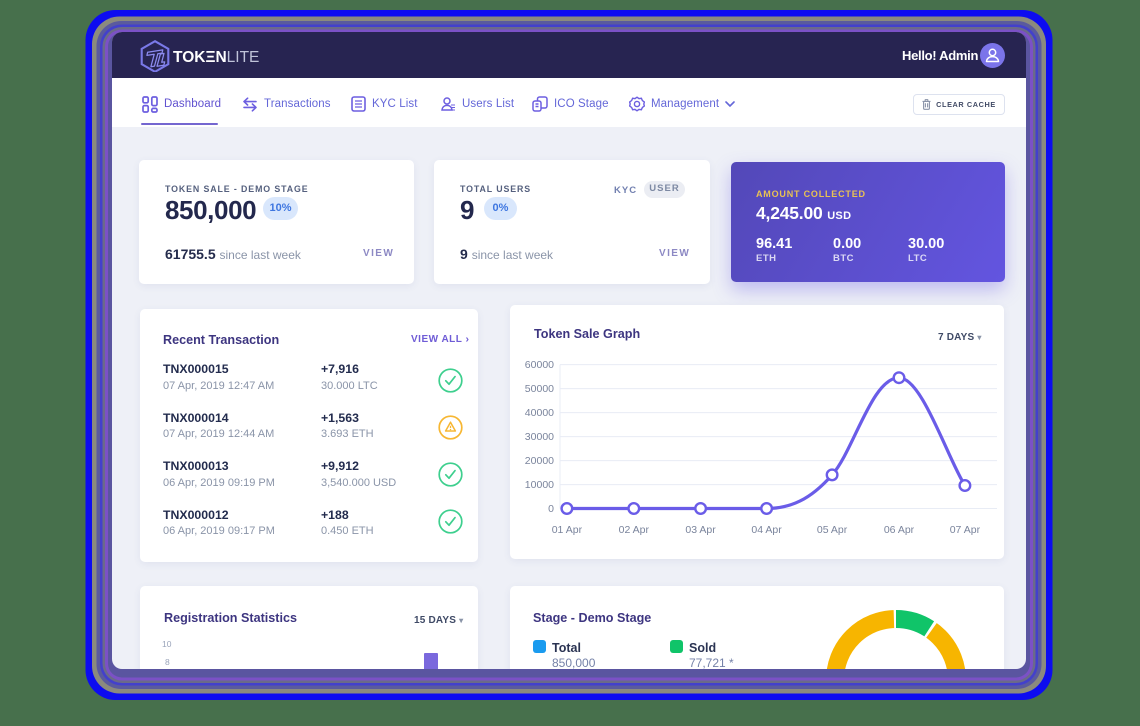  What do you see at coordinates (539, 437) in the screenshot?
I see `svg-text: 30000` at bounding box center [539, 437].